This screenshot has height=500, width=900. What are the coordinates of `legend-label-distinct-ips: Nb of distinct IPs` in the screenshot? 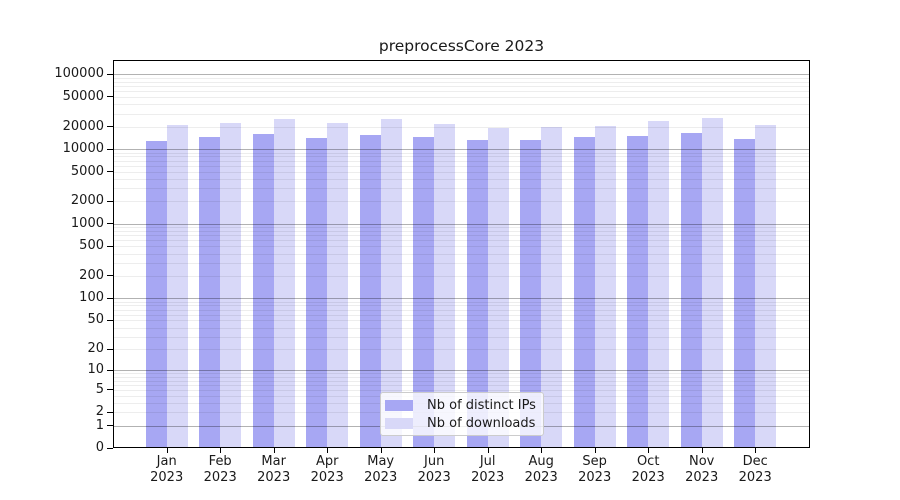 It's located at (481, 405).